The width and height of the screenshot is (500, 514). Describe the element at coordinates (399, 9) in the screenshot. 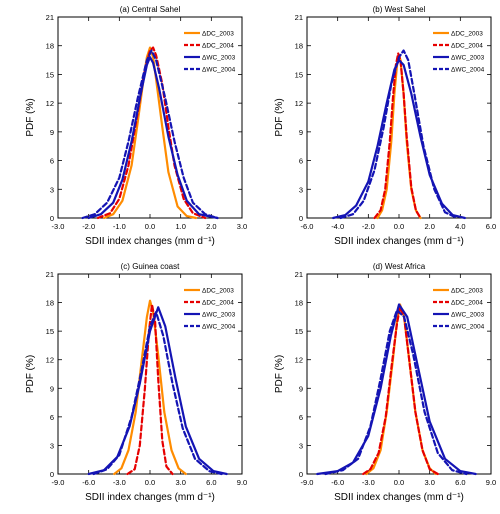

I see `chart-title: (b) West Sahel` at that location.